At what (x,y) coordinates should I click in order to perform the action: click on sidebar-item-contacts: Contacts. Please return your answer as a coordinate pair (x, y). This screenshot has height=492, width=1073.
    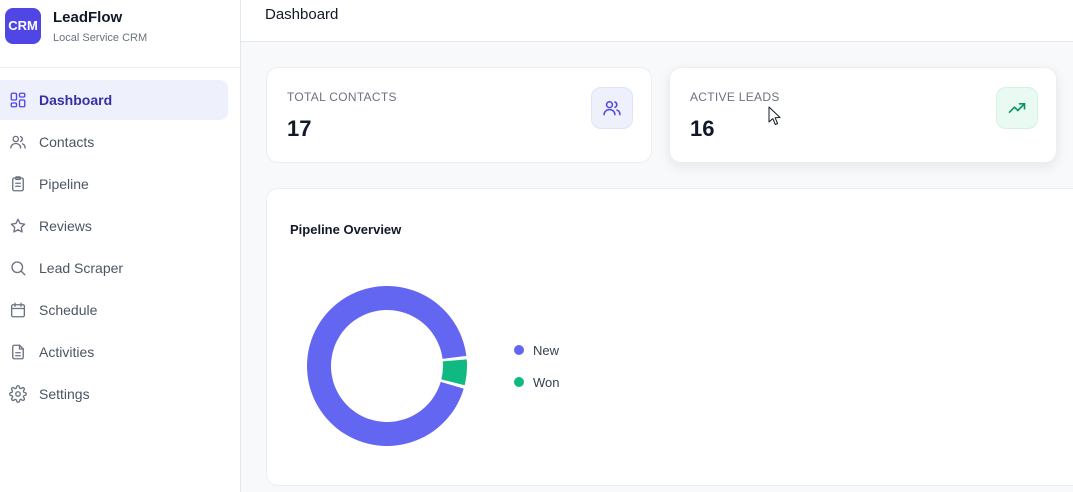
    Looking at the image, I should click on (114, 142).